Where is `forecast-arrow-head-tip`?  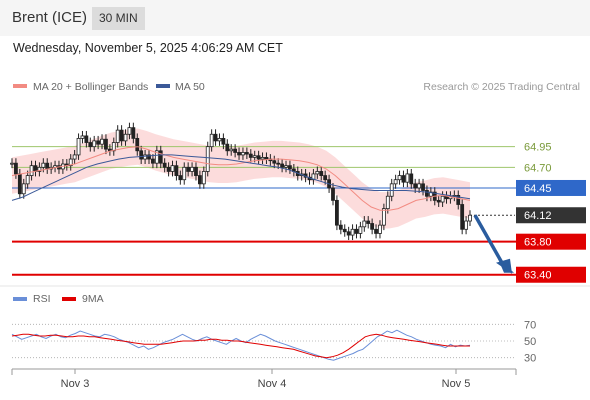 forecast-arrow-head-tip is located at coordinates (504, 266).